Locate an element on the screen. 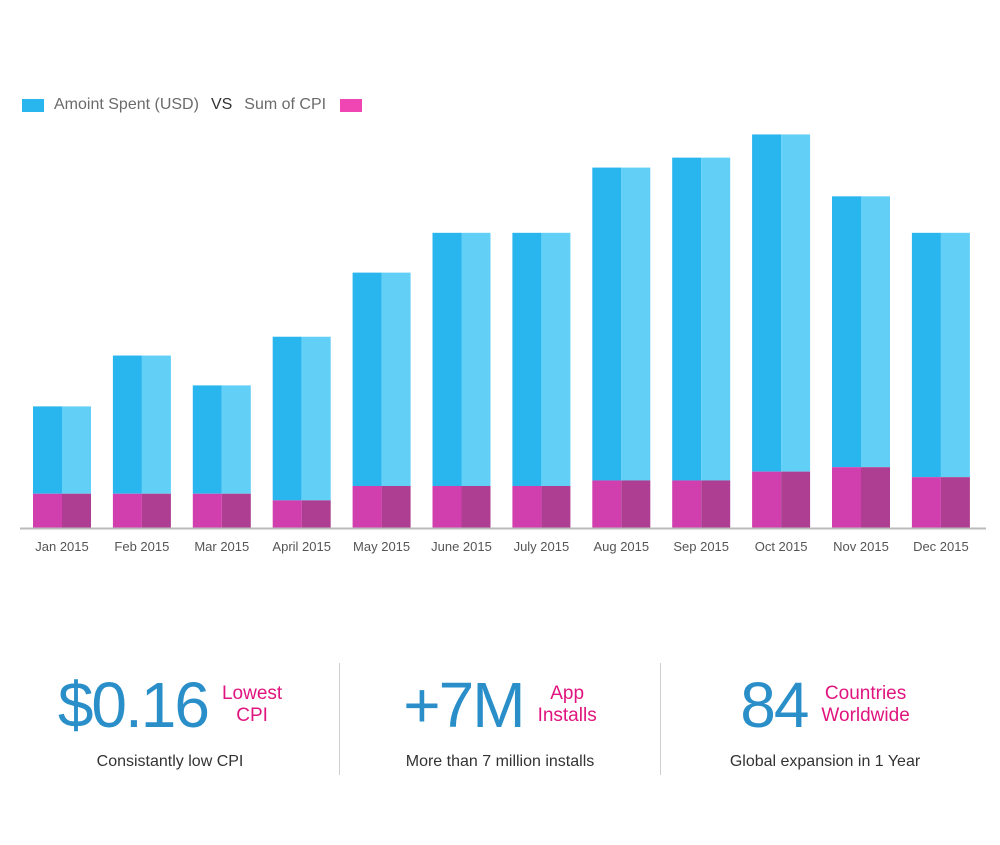  x-tick-label: July 2015 is located at coordinates (542, 546).